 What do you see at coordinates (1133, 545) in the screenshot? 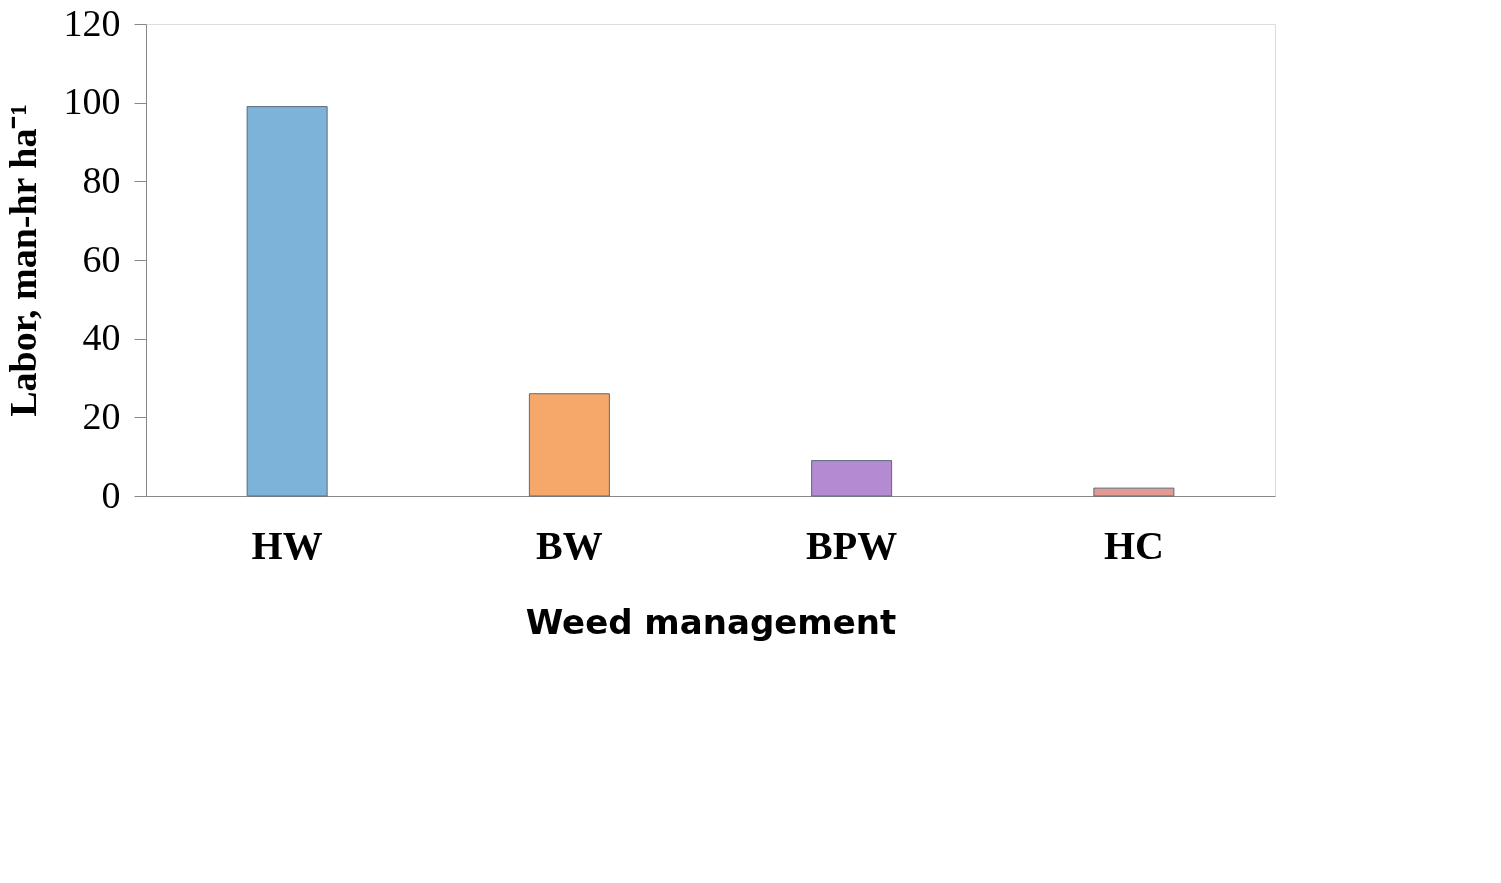
I see `x-tick-label: HC` at bounding box center [1133, 545].